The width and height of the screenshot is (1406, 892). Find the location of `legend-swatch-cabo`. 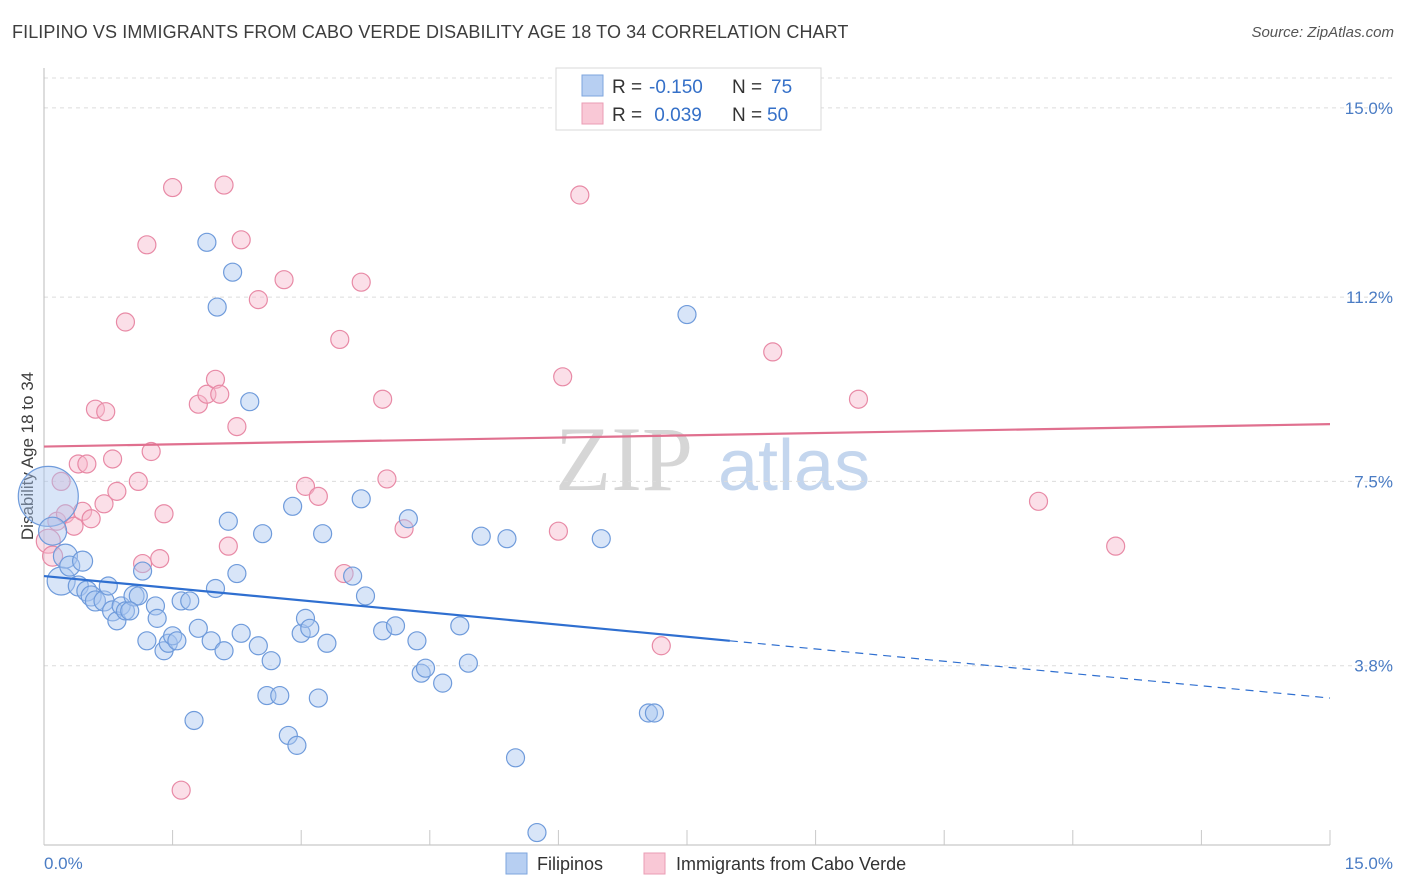

legend-swatch-cabo is located at coordinates (592, 113).